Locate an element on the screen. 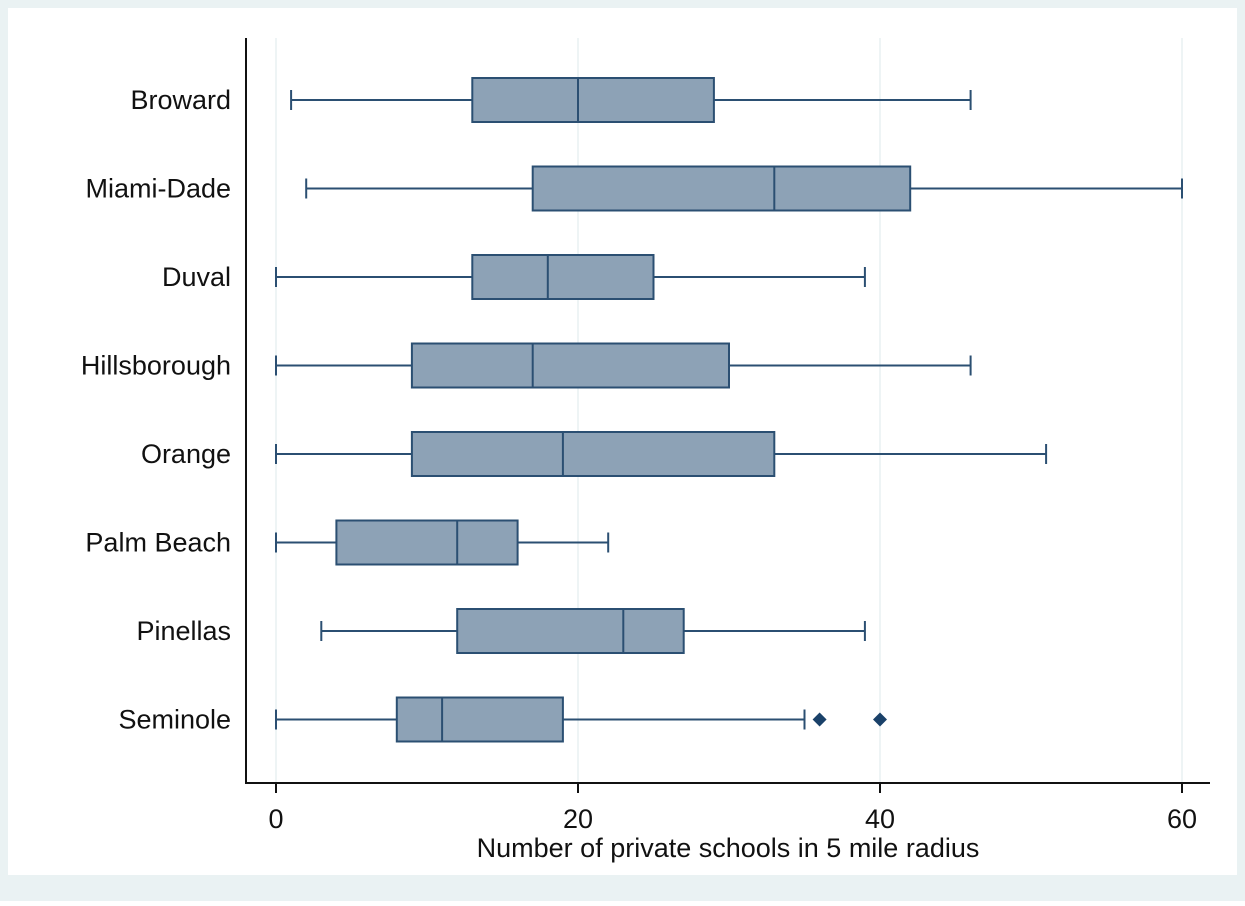  category-label: Seminole is located at coordinates (174, 720).